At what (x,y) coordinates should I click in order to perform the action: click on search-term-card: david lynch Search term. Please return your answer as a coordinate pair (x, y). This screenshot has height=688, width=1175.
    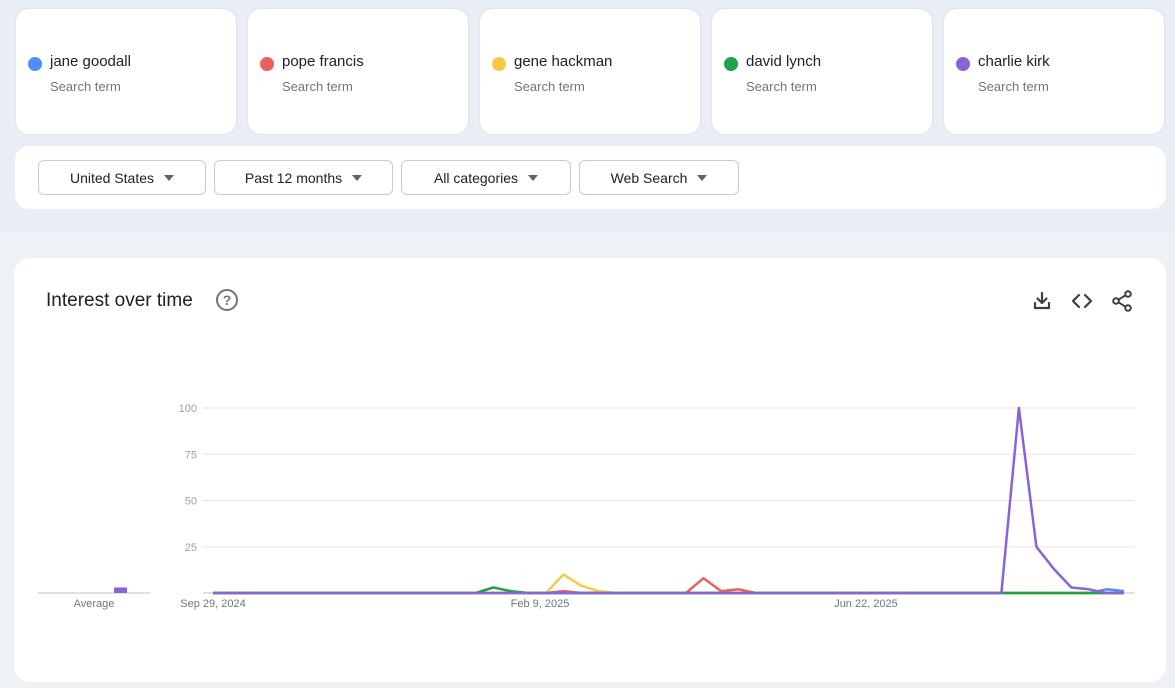
    Looking at the image, I should click on (822, 71).